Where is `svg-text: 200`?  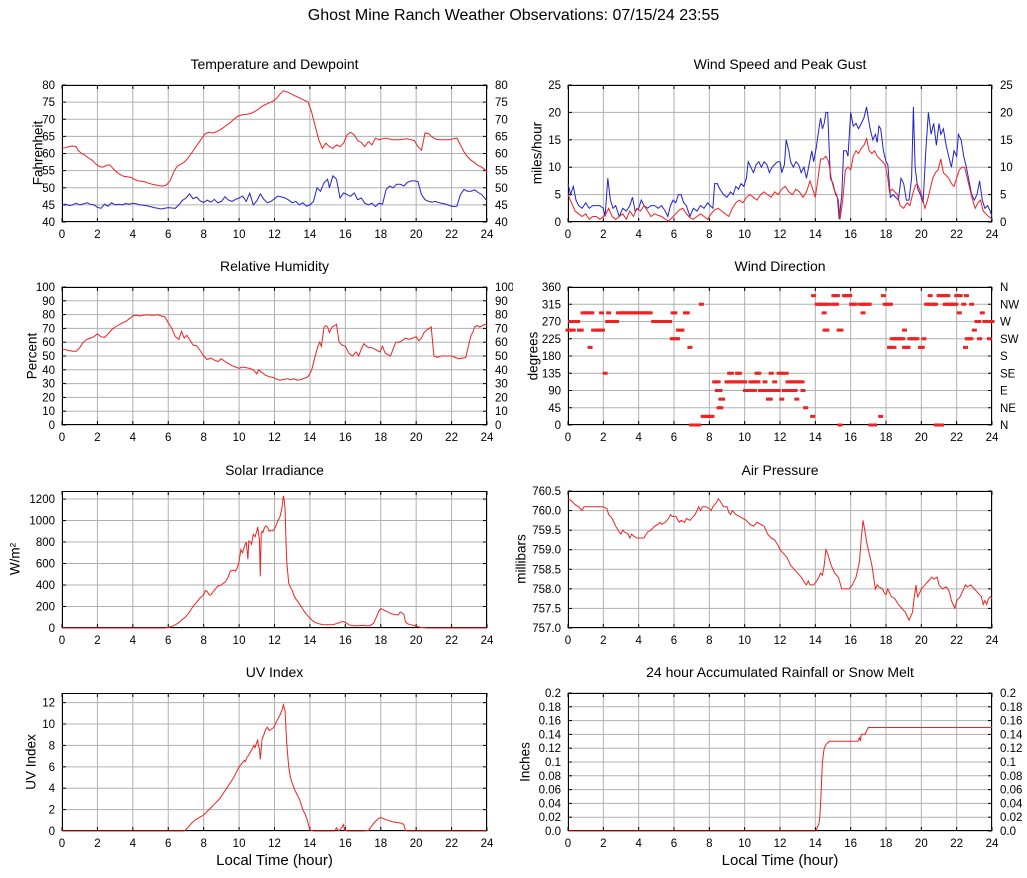
svg-text: 200 is located at coordinates (45, 608).